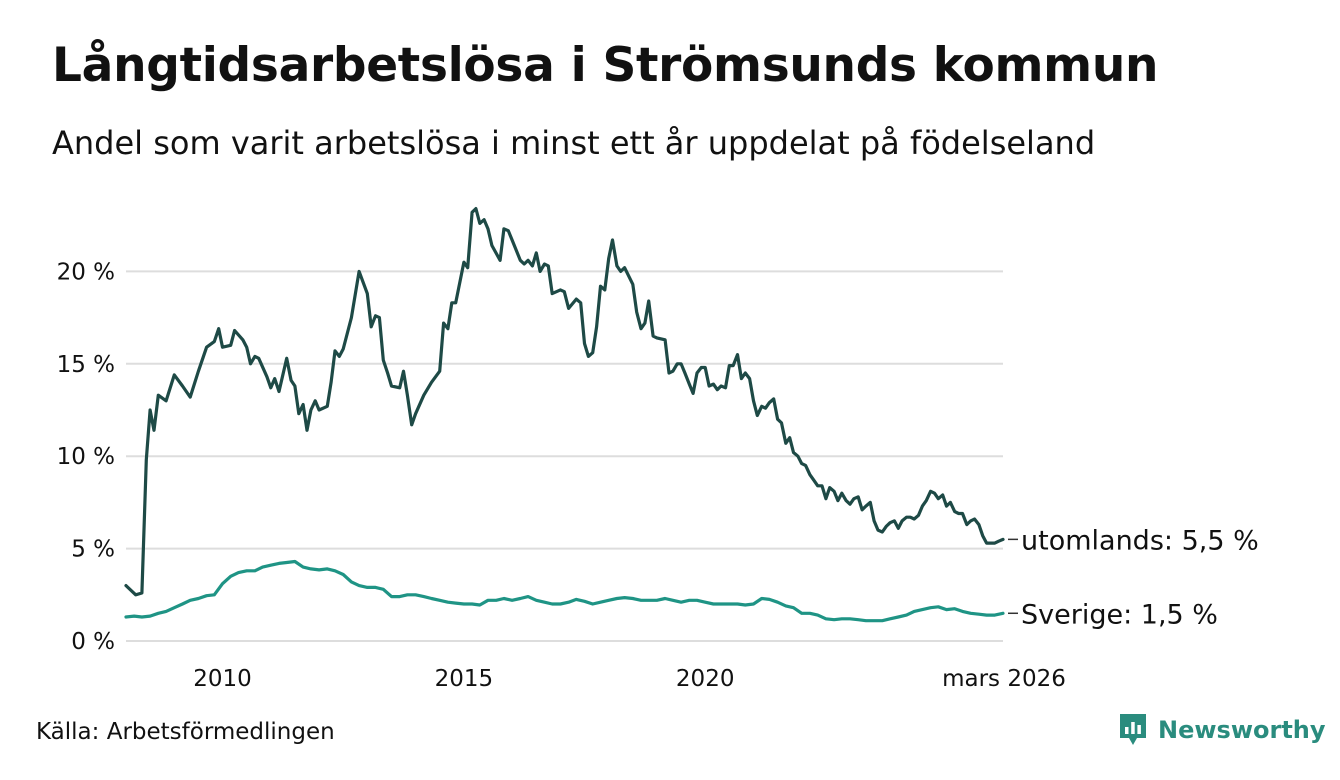 The image size is (1340, 780). What do you see at coordinates (605, 65) in the screenshot?
I see `chart-title: Långtidsarbetslösa i Strömsunds kommun` at bounding box center [605, 65].